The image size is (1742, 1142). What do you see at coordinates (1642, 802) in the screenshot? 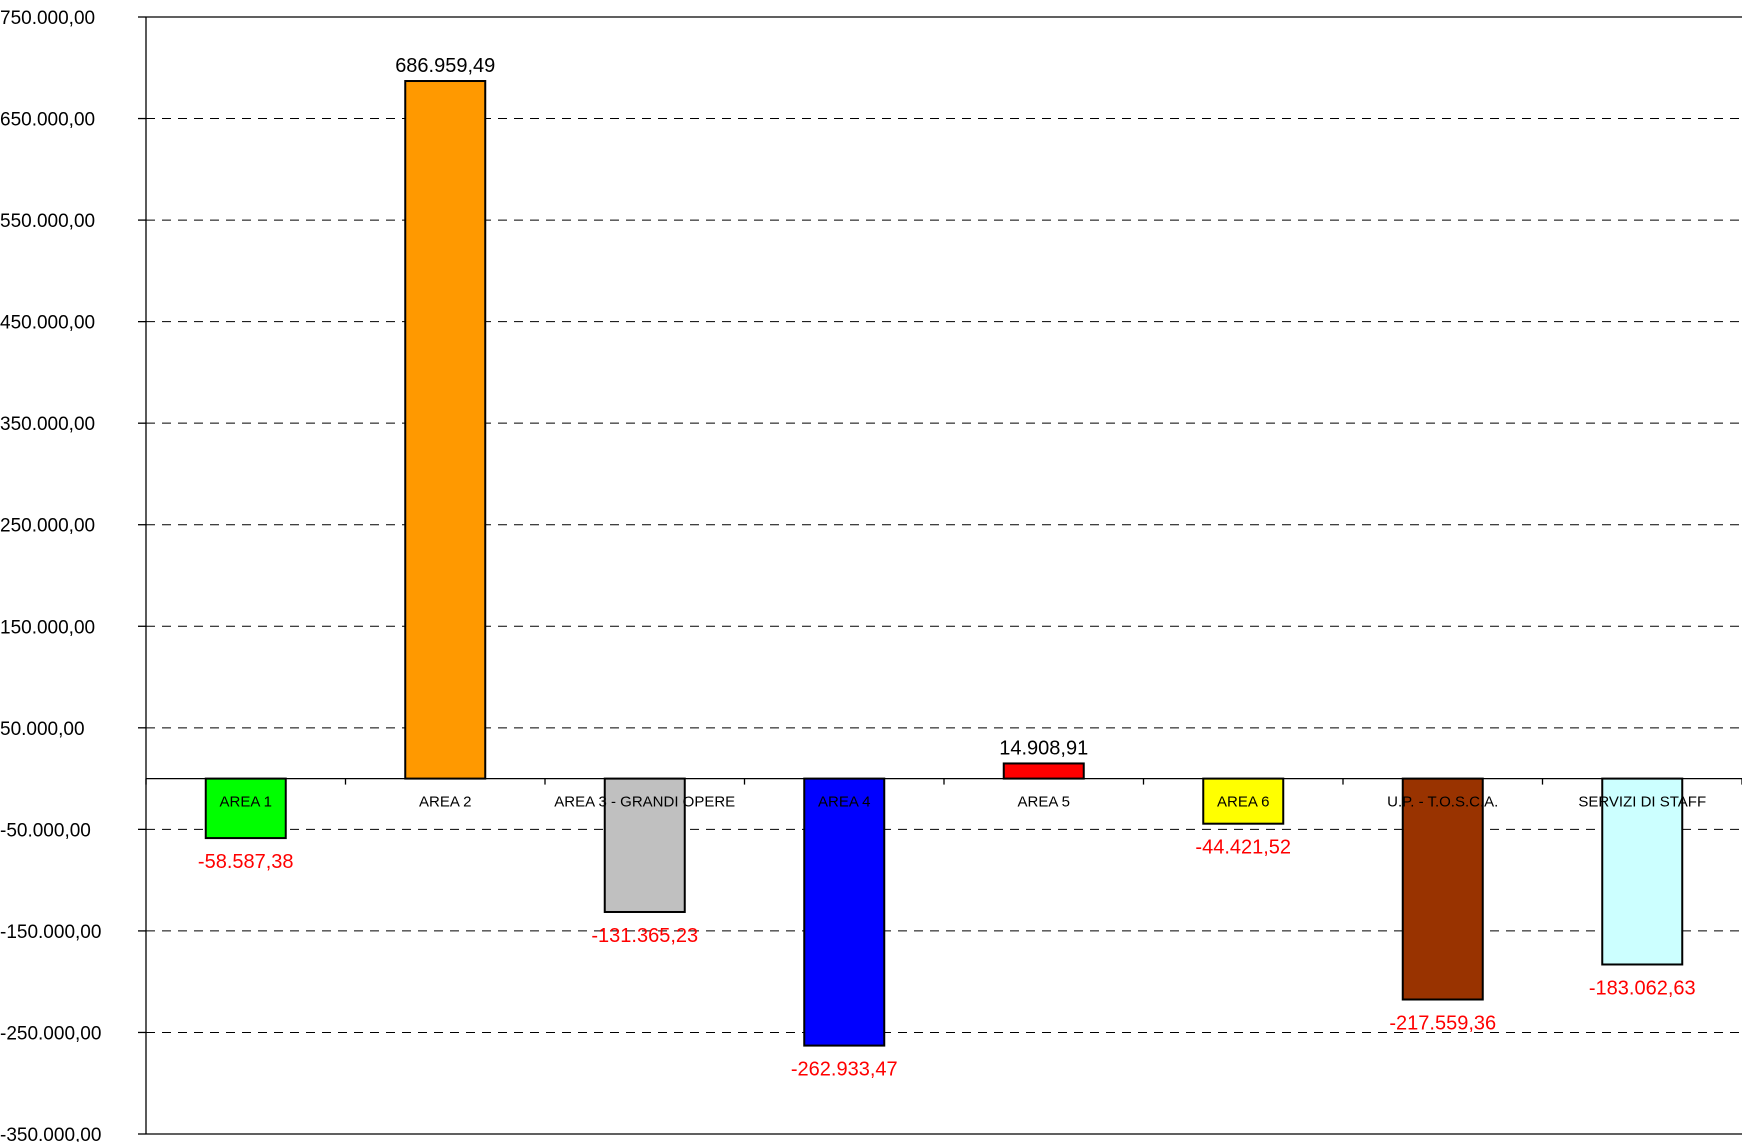
I see `category-label: SERVIZI DI STAFF` at bounding box center [1642, 802].